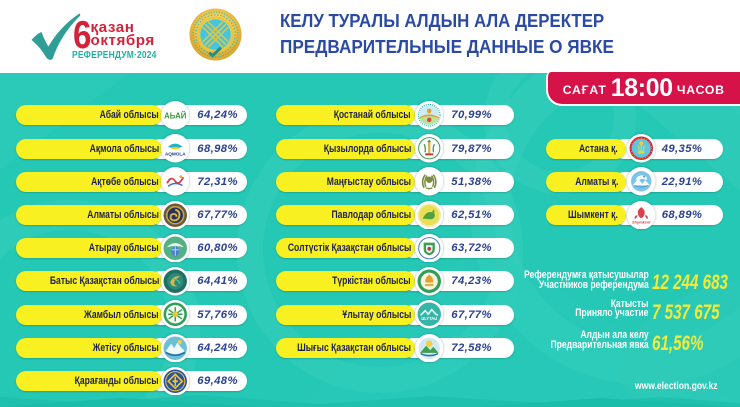 The height and width of the screenshot is (407, 740). What do you see at coordinates (175, 154) in the screenshot?
I see `svg-text: AQMOLA` at bounding box center [175, 154].